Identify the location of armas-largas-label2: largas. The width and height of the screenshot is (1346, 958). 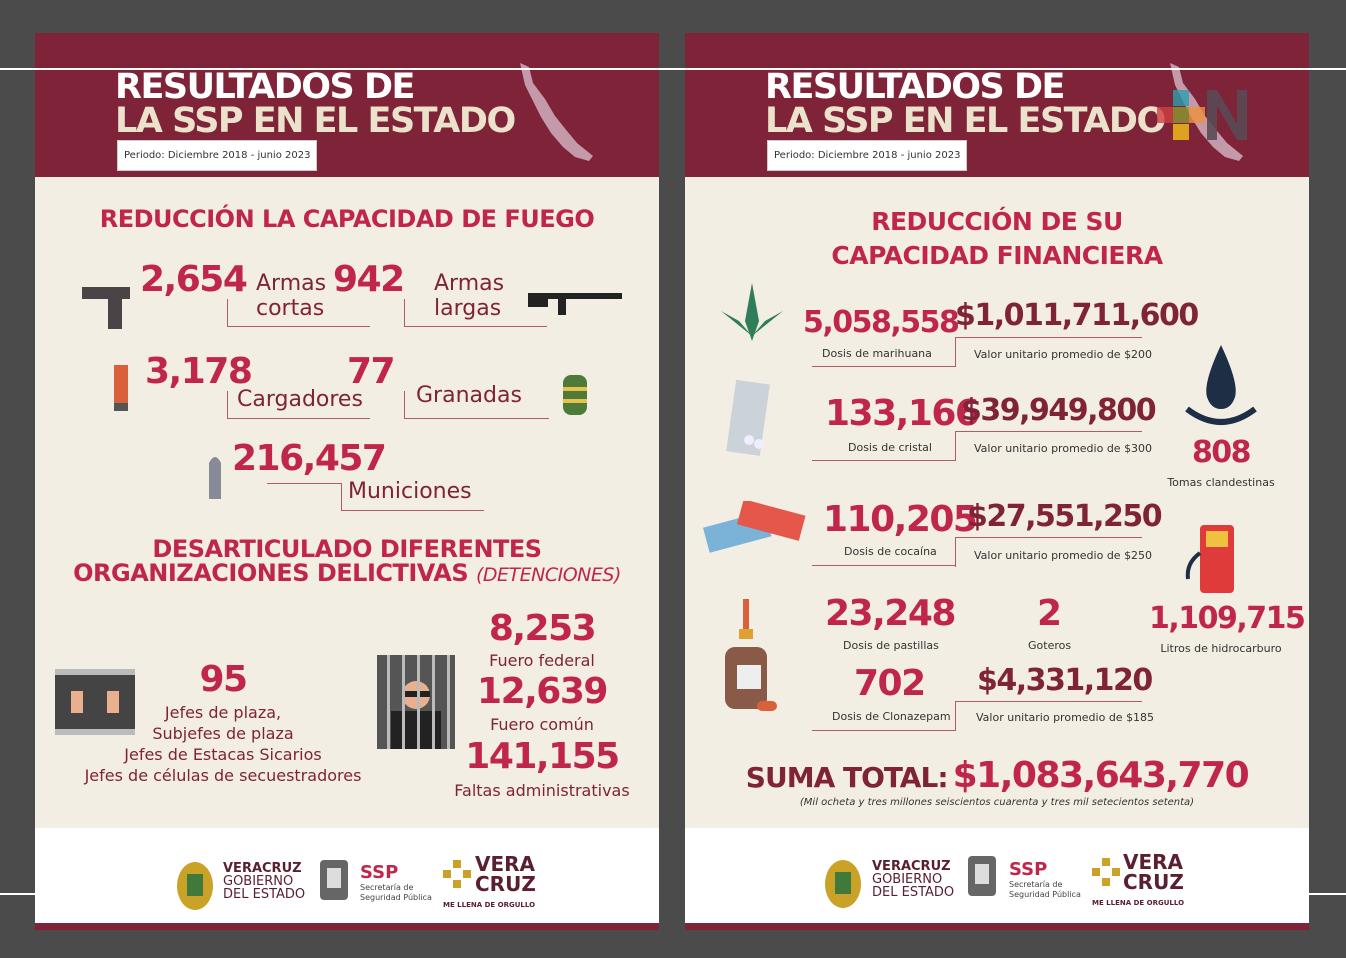
(468, 308).